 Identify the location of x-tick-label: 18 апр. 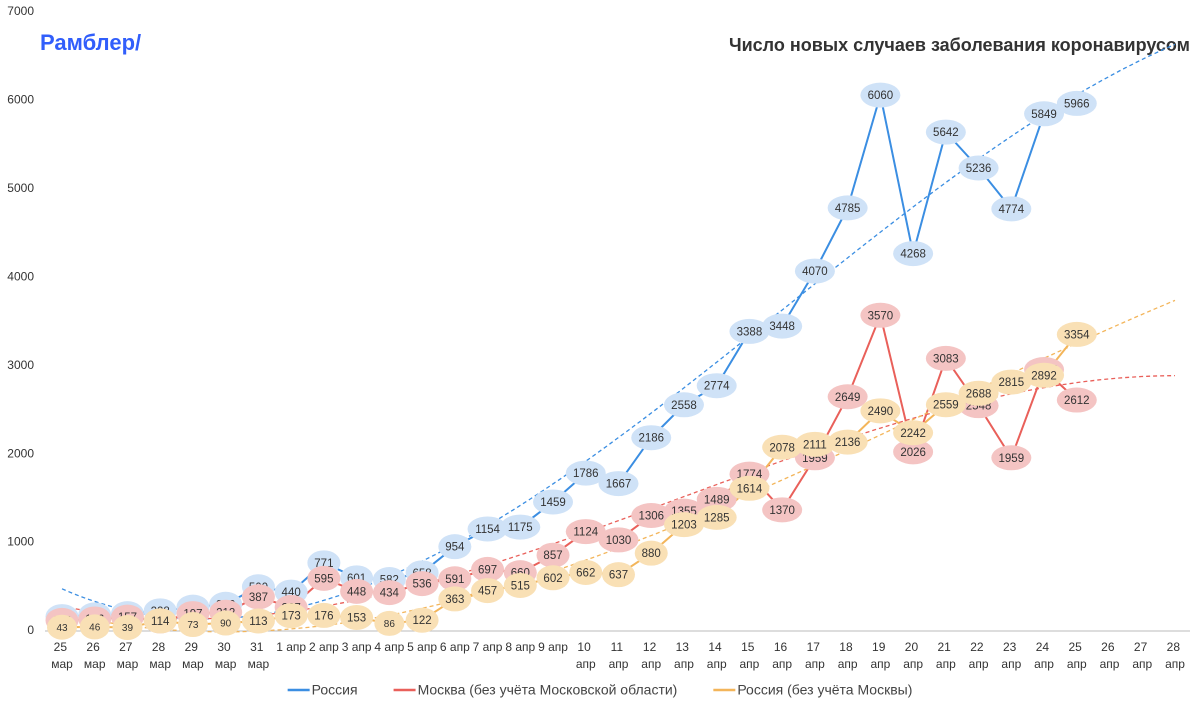
(848, 655).